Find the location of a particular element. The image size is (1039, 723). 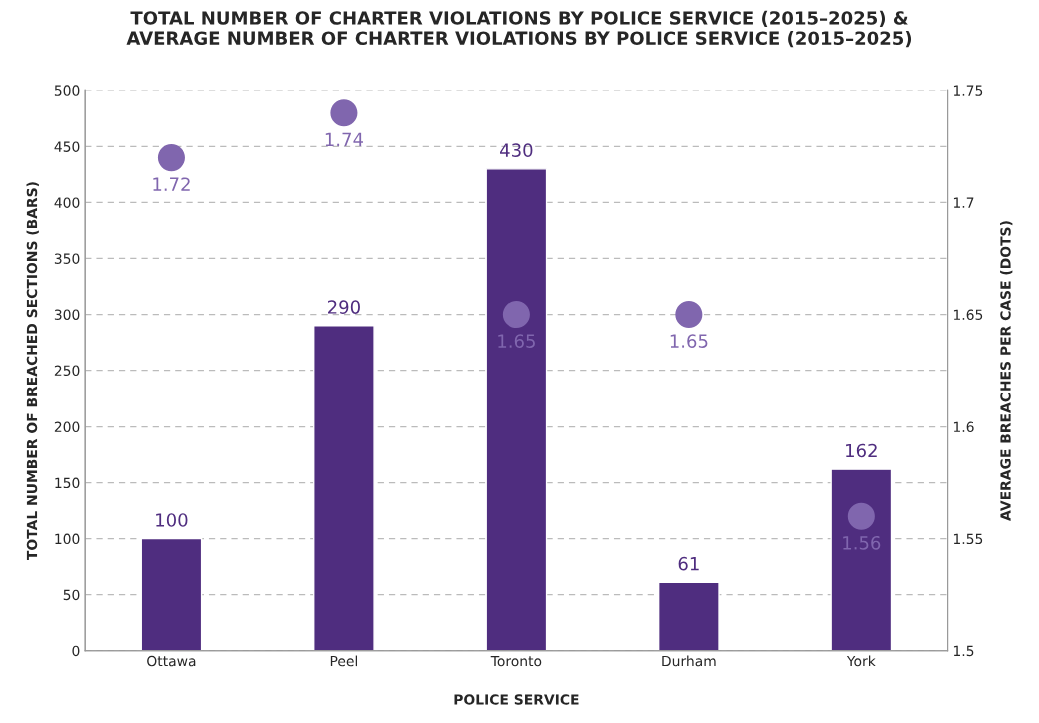

y-tick-label: 300 is located at coordinates (67, 314).